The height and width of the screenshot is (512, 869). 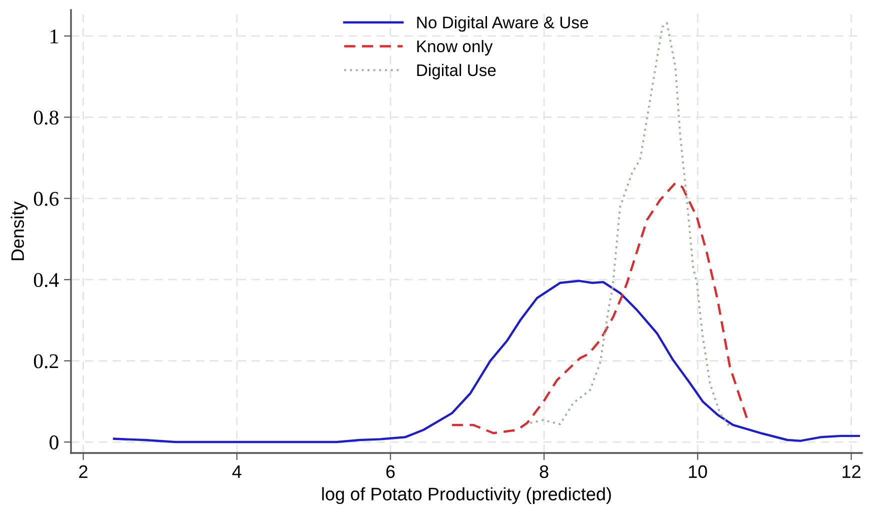 I want to click on y-tick-label: 0, so click(x=54, y=442).